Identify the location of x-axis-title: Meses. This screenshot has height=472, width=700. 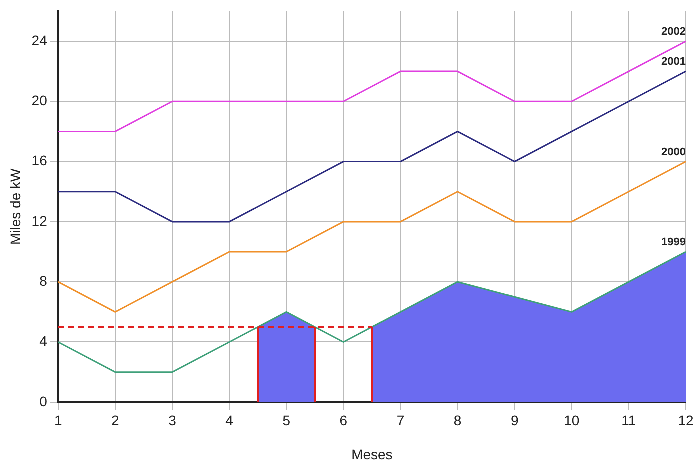
(372, 454).